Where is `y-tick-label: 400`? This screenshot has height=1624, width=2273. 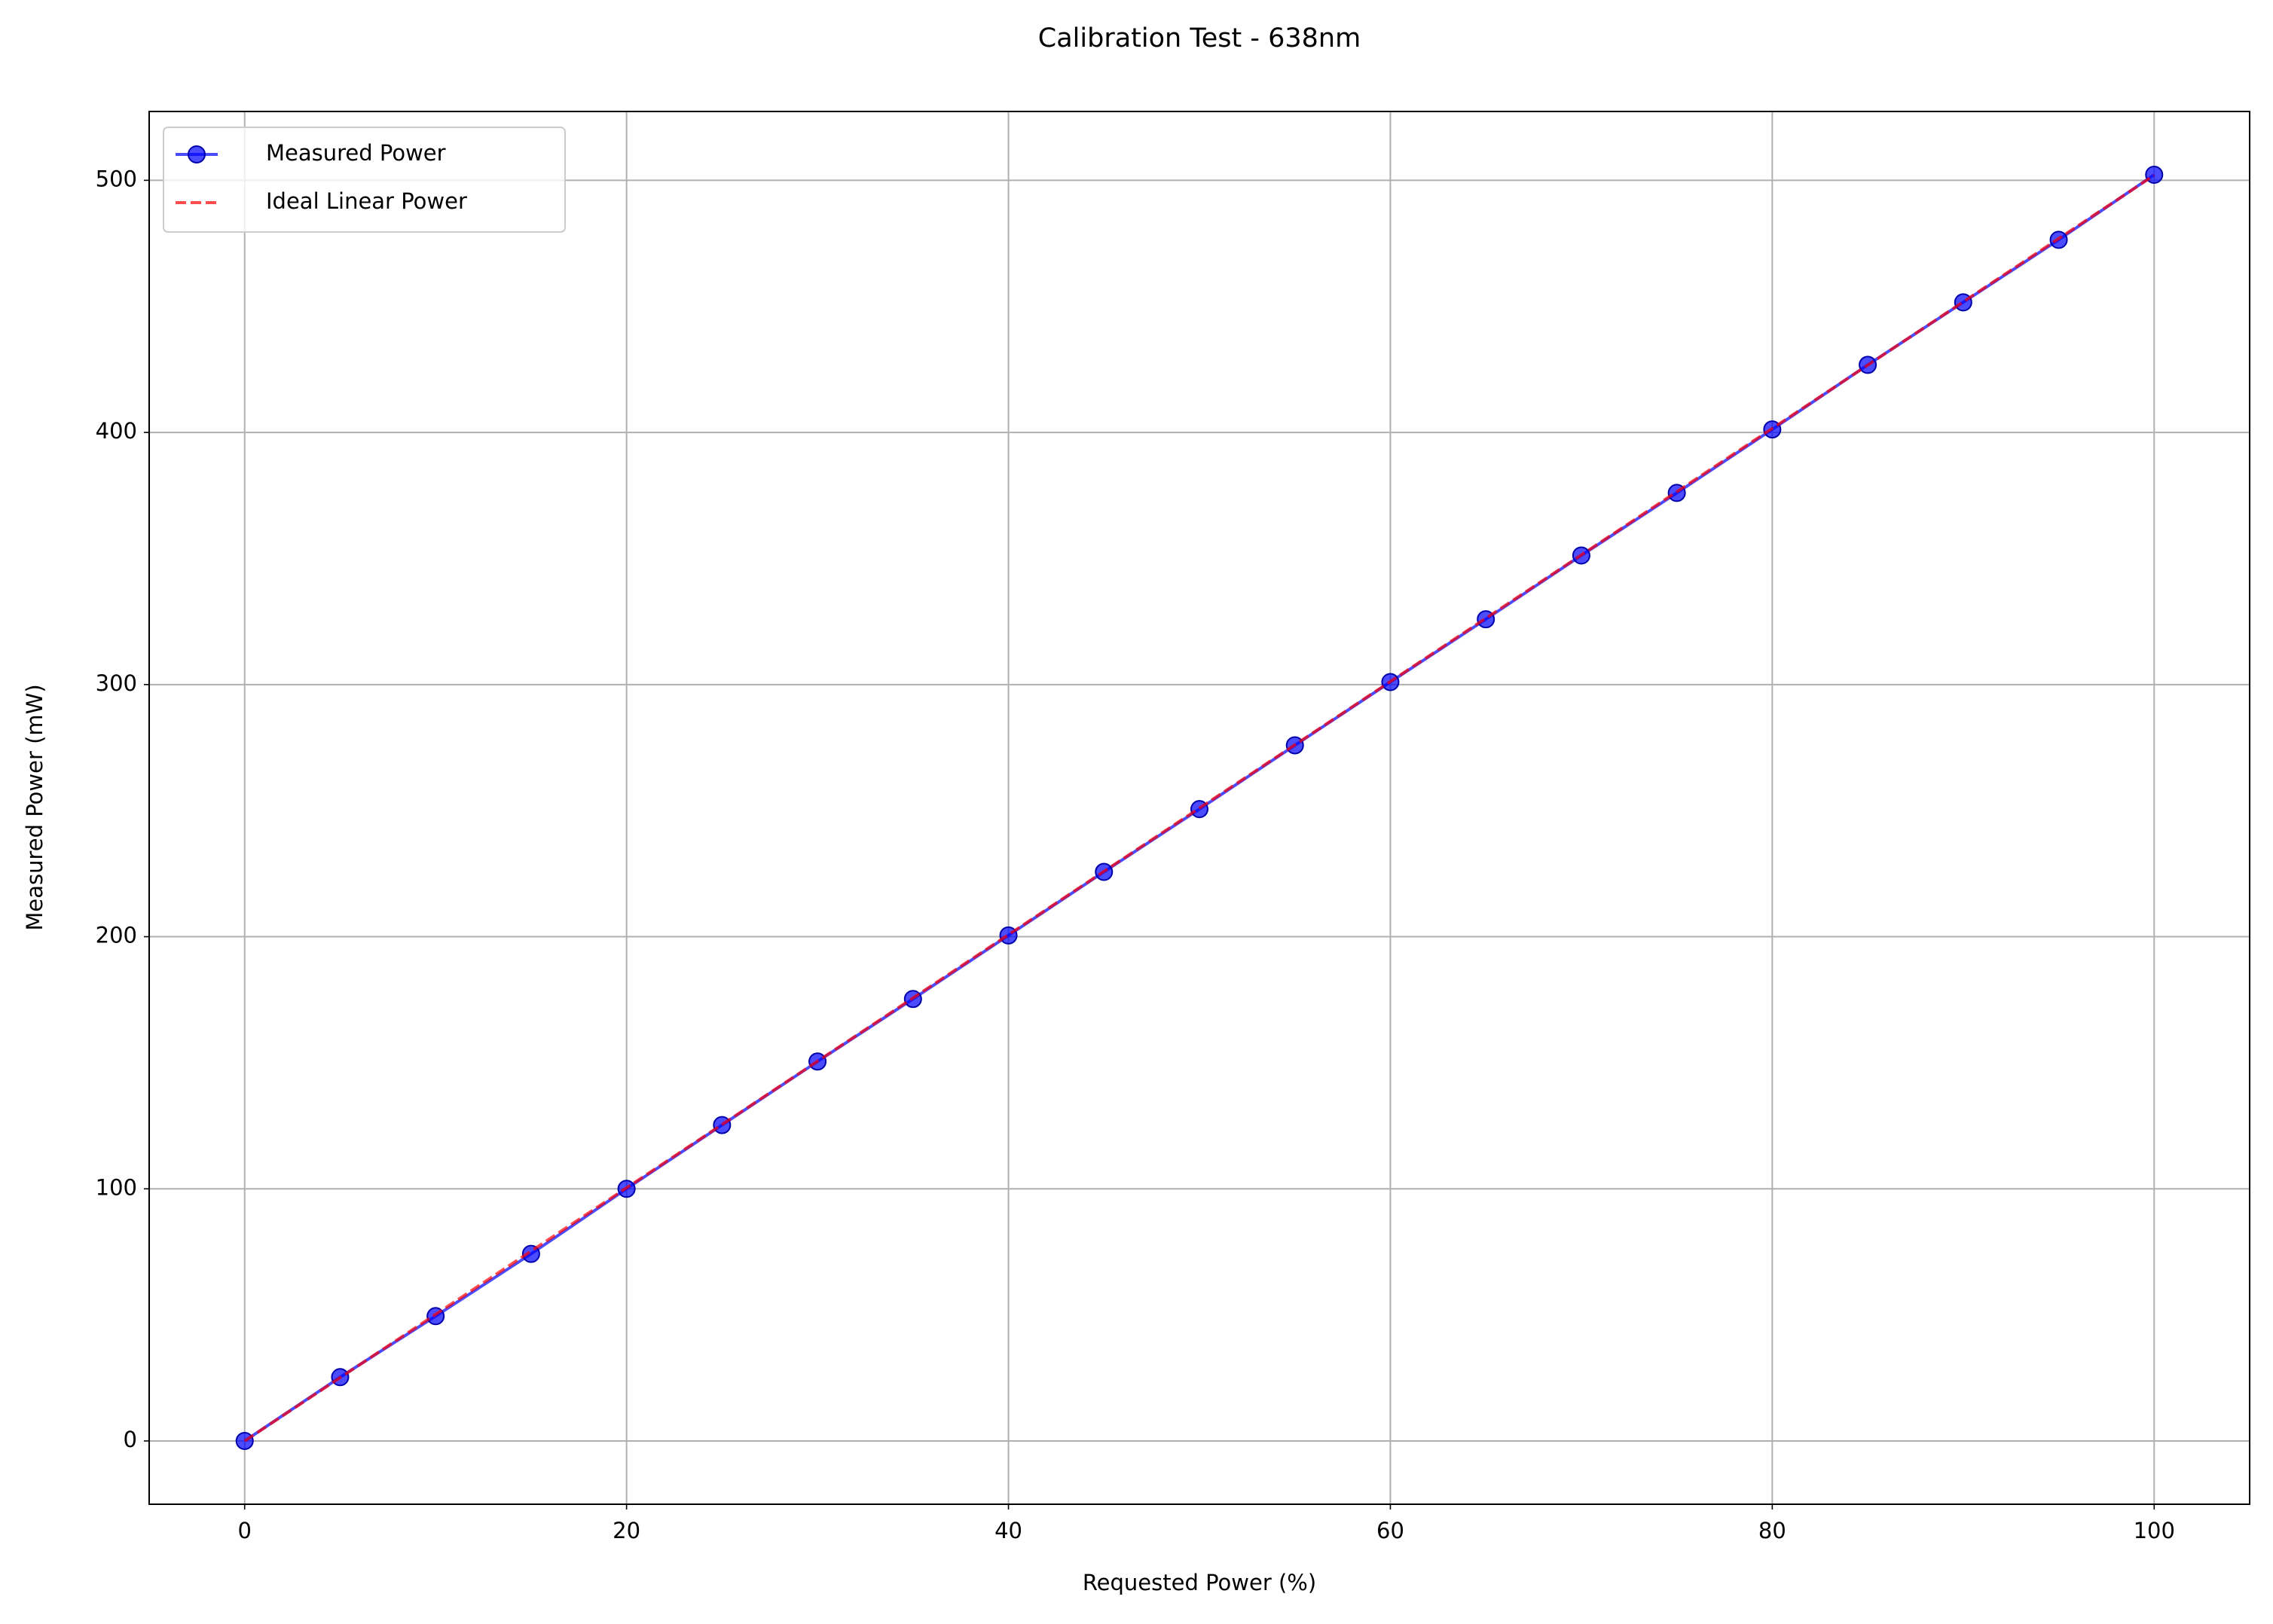
y-tick-label: 400 is located at coordinates (116, 431).